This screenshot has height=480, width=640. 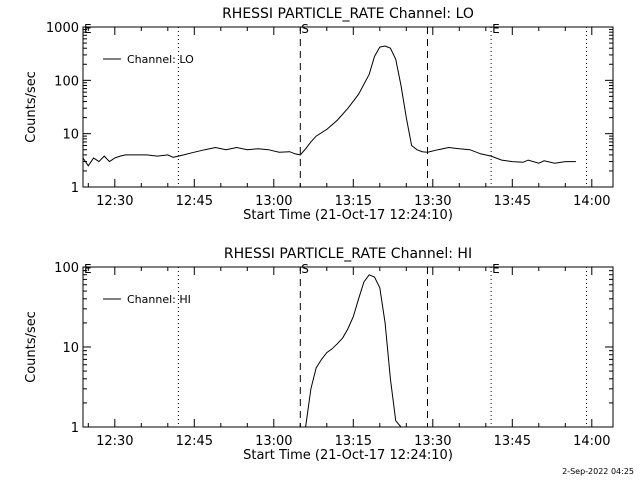 I want to click on footer-timestamp: 2-Sep-2022 04:25, so click(x=598, y=471).